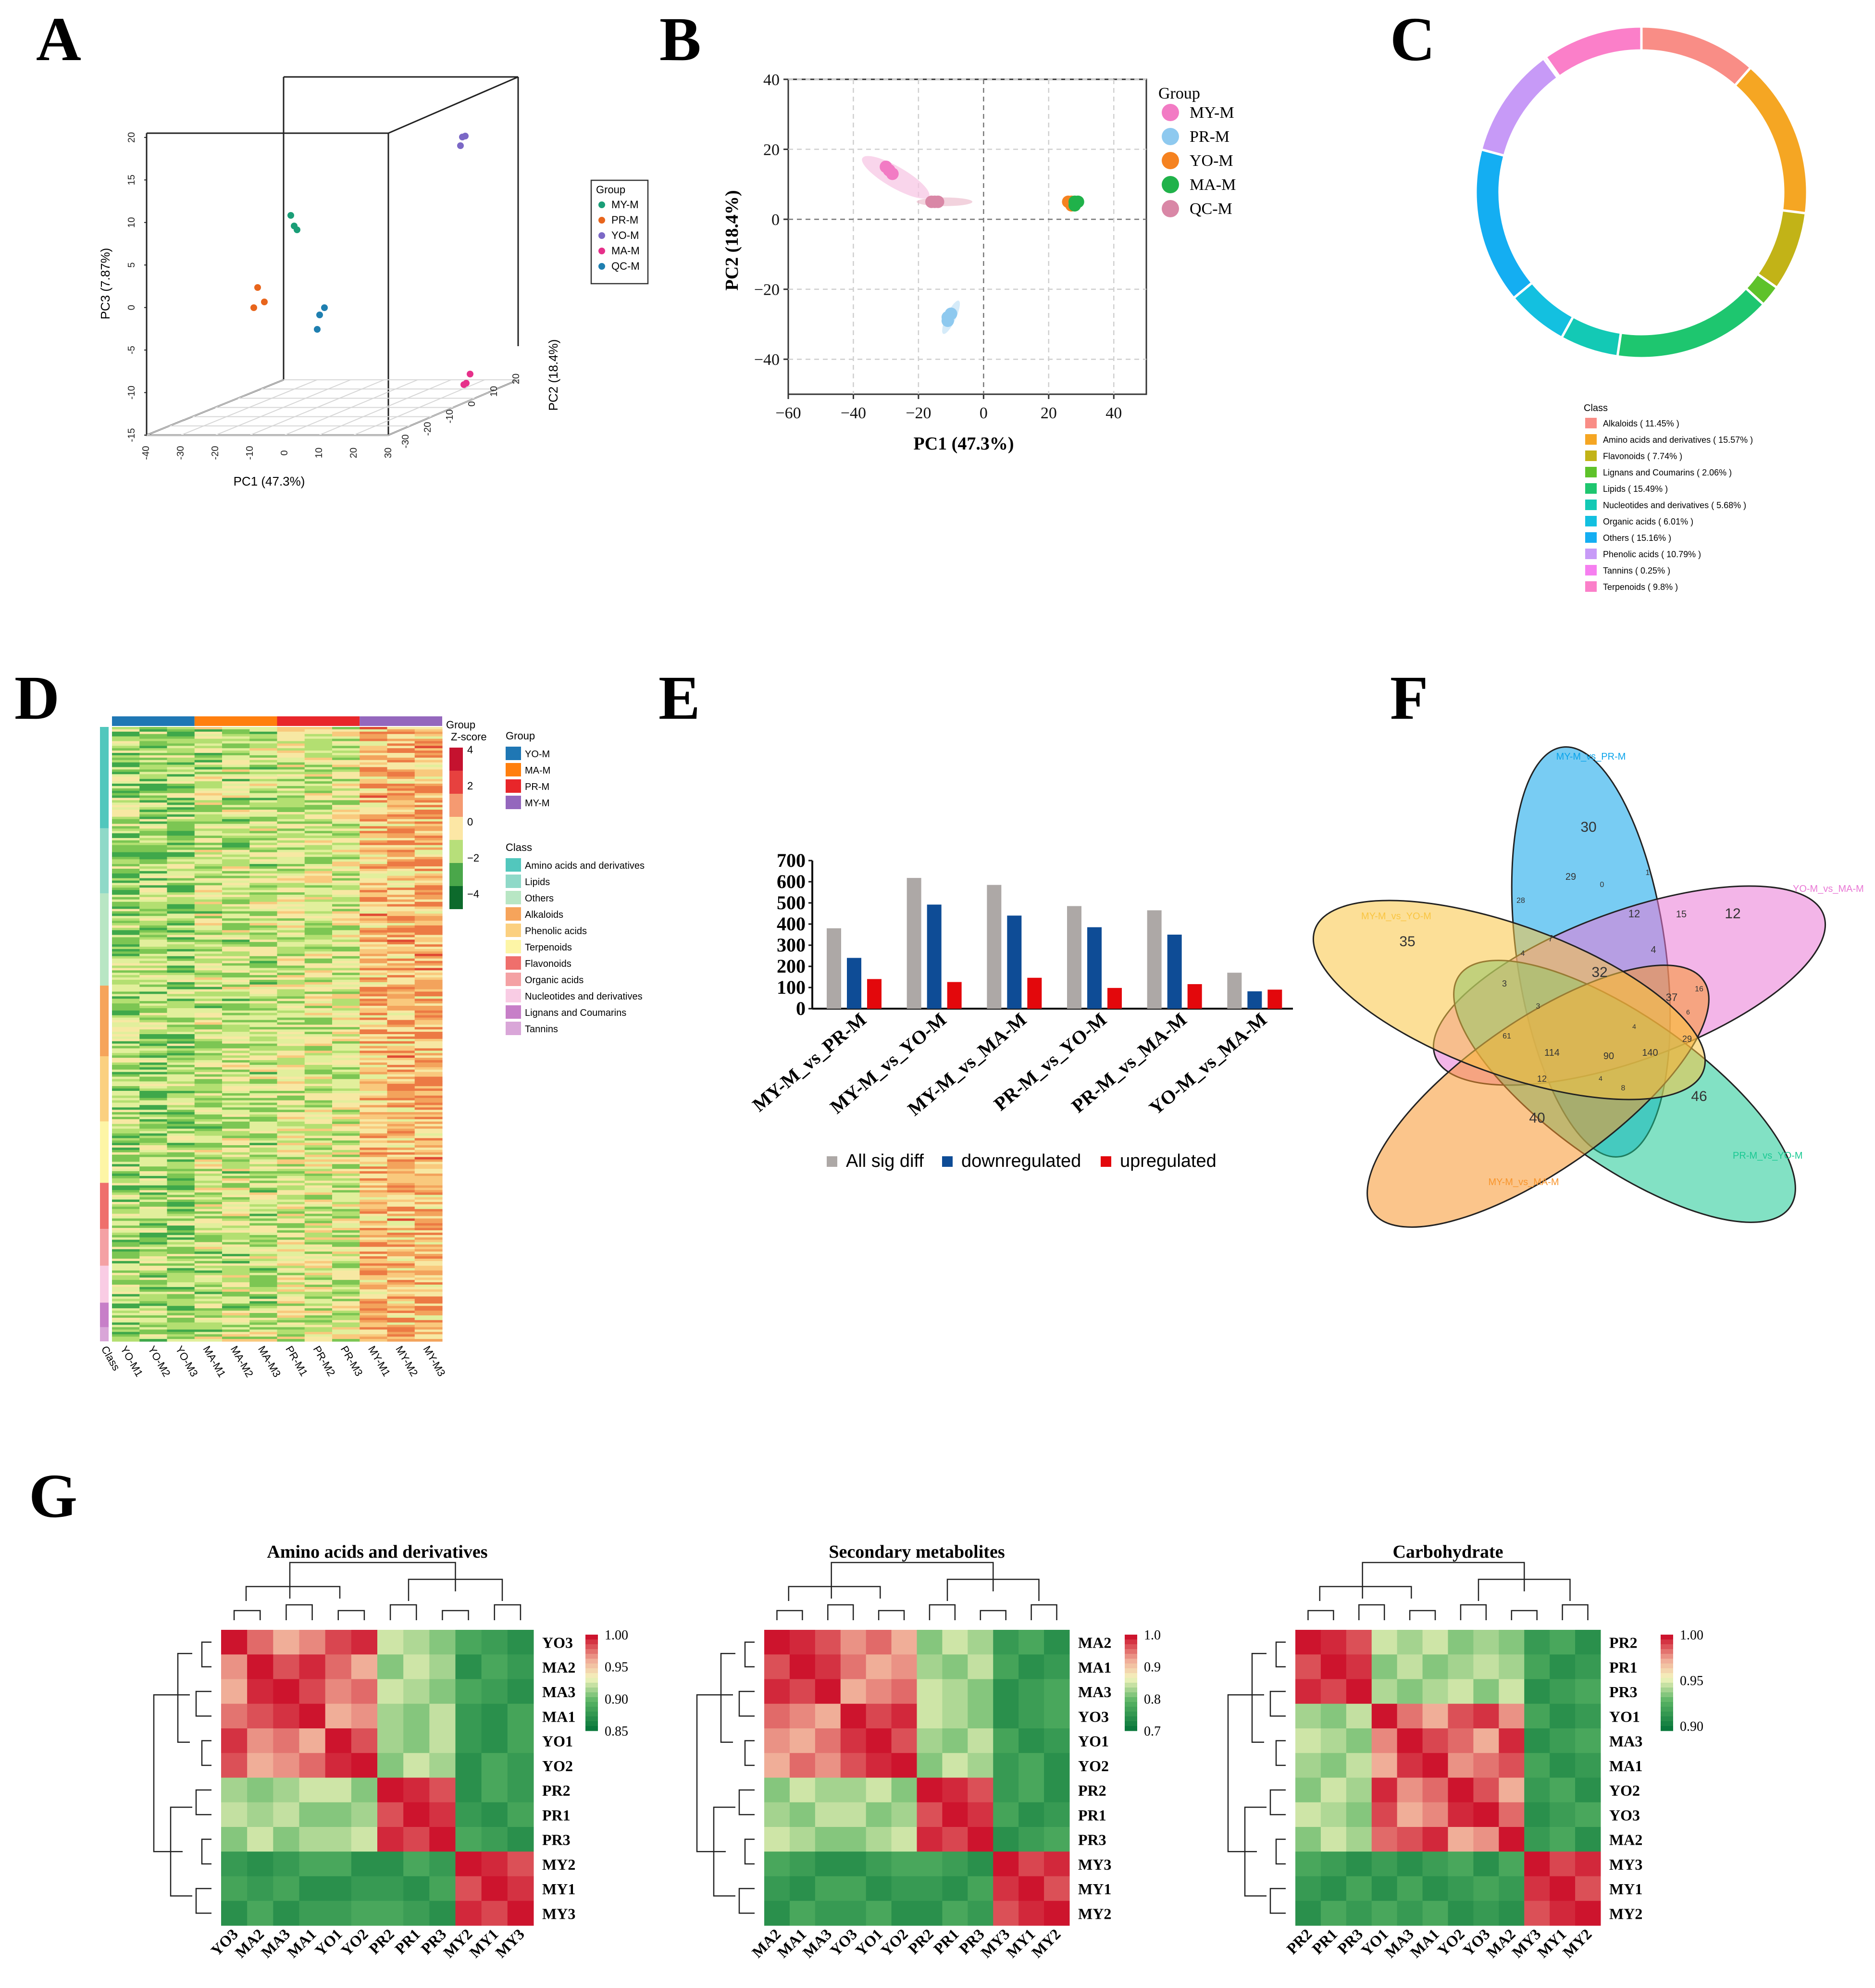  What do you see at coordinates (58, 39) in the screenshot?
I see `panel-label-a: A` at bounding box center [58, 39].